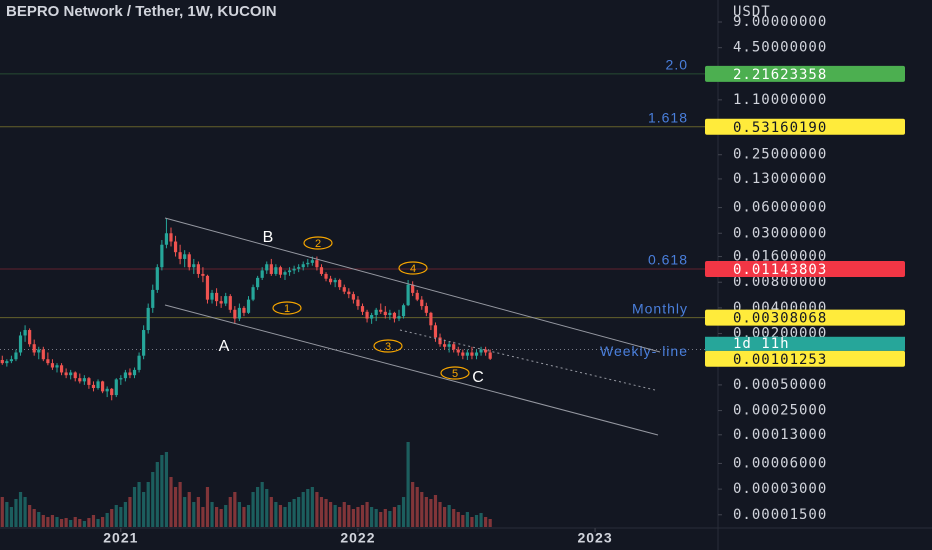 The image size is (932, 550). Describe the element at coordinates (780, 463) in the screenshot. I see `y-tick-label: 0.00006000` at that location.